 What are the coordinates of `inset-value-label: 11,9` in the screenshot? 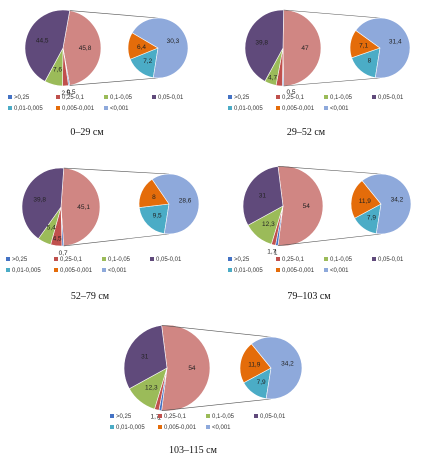 It's located at (254, 365).